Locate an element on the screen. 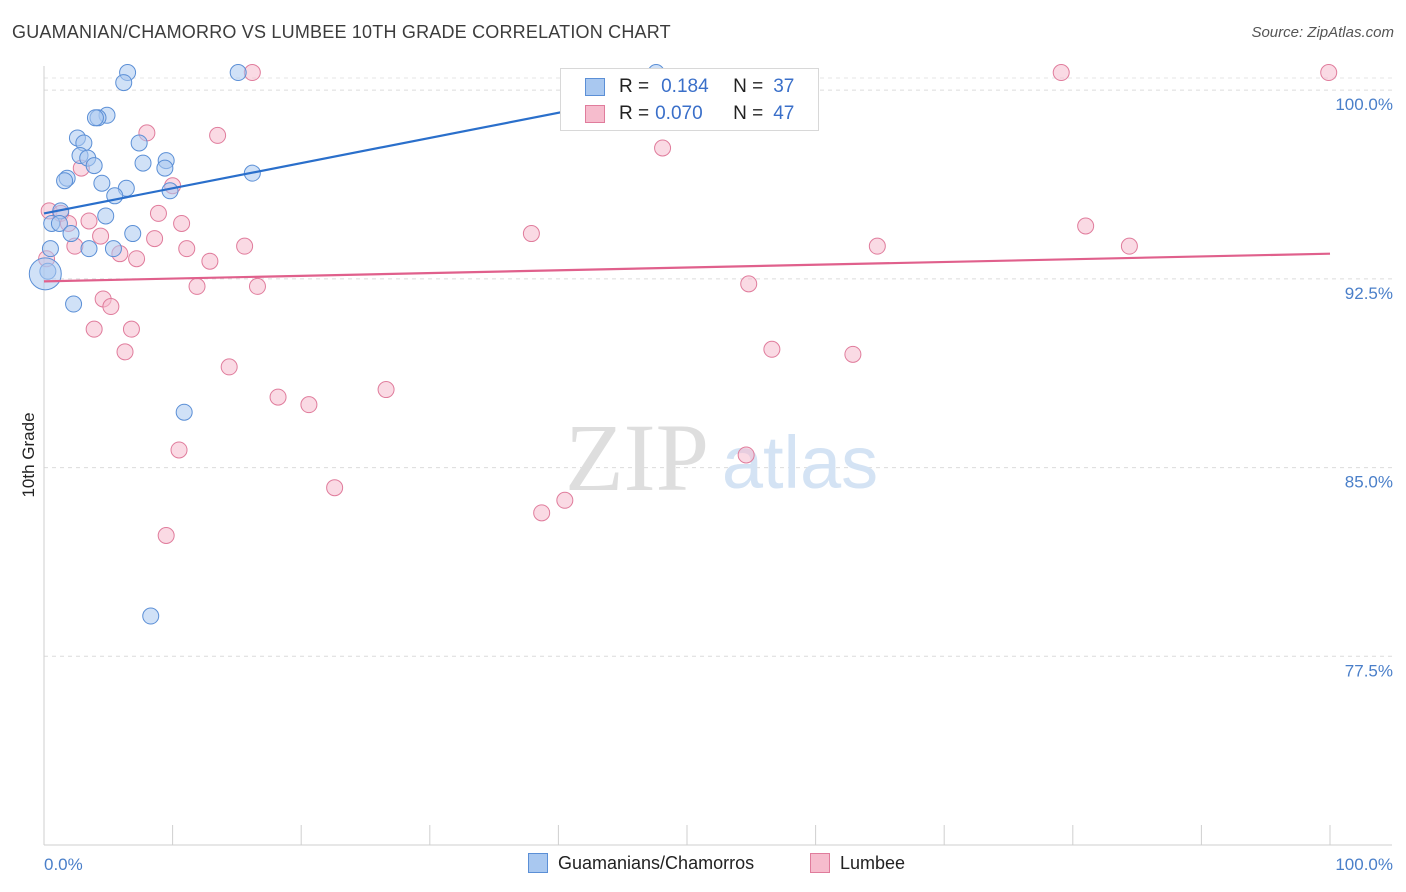 This screenshot has width=1406, height=892. legend-r-value: 0.070 is located at coordinates (679, 113).